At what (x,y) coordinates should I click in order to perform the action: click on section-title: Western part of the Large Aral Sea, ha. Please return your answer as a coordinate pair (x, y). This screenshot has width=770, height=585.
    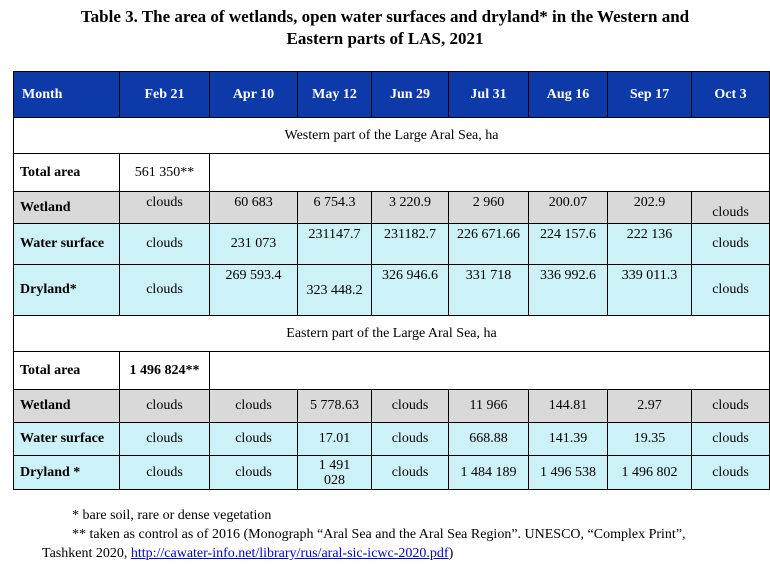
    Looking at the image, I should click on (391, 135).